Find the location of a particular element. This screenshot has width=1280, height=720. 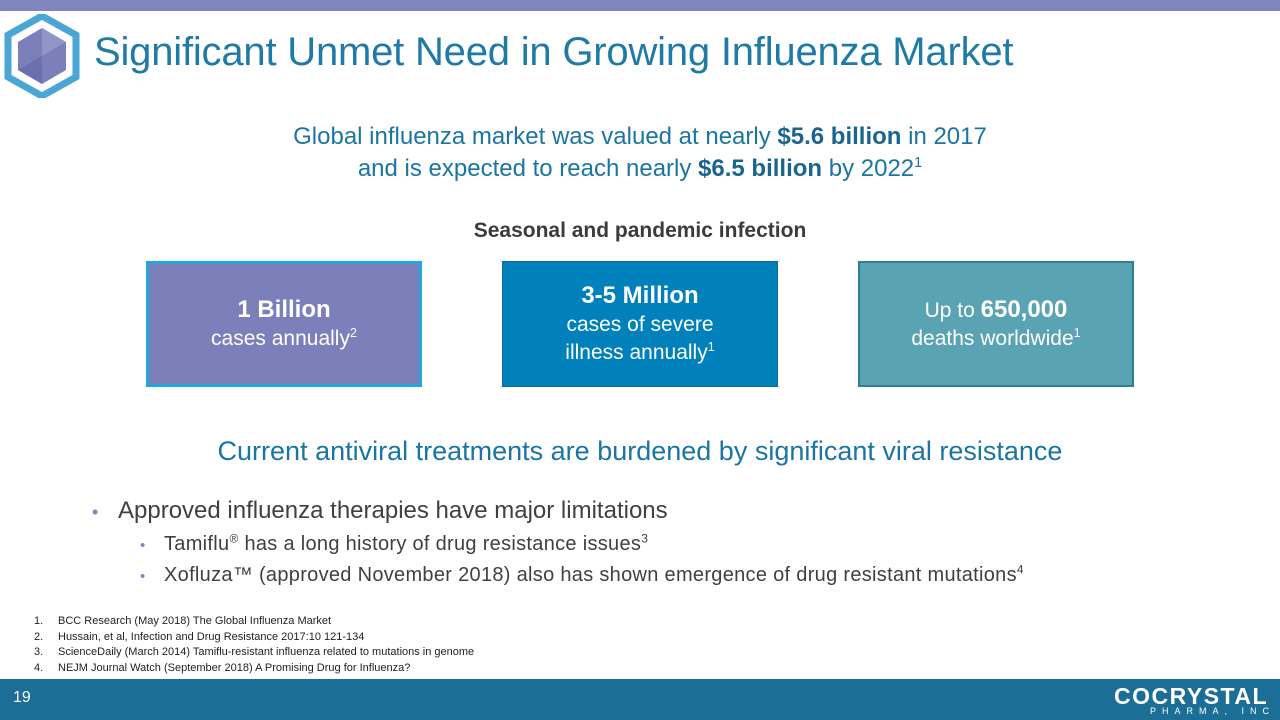

page-number: 19 is located at coordinates (22, 697).